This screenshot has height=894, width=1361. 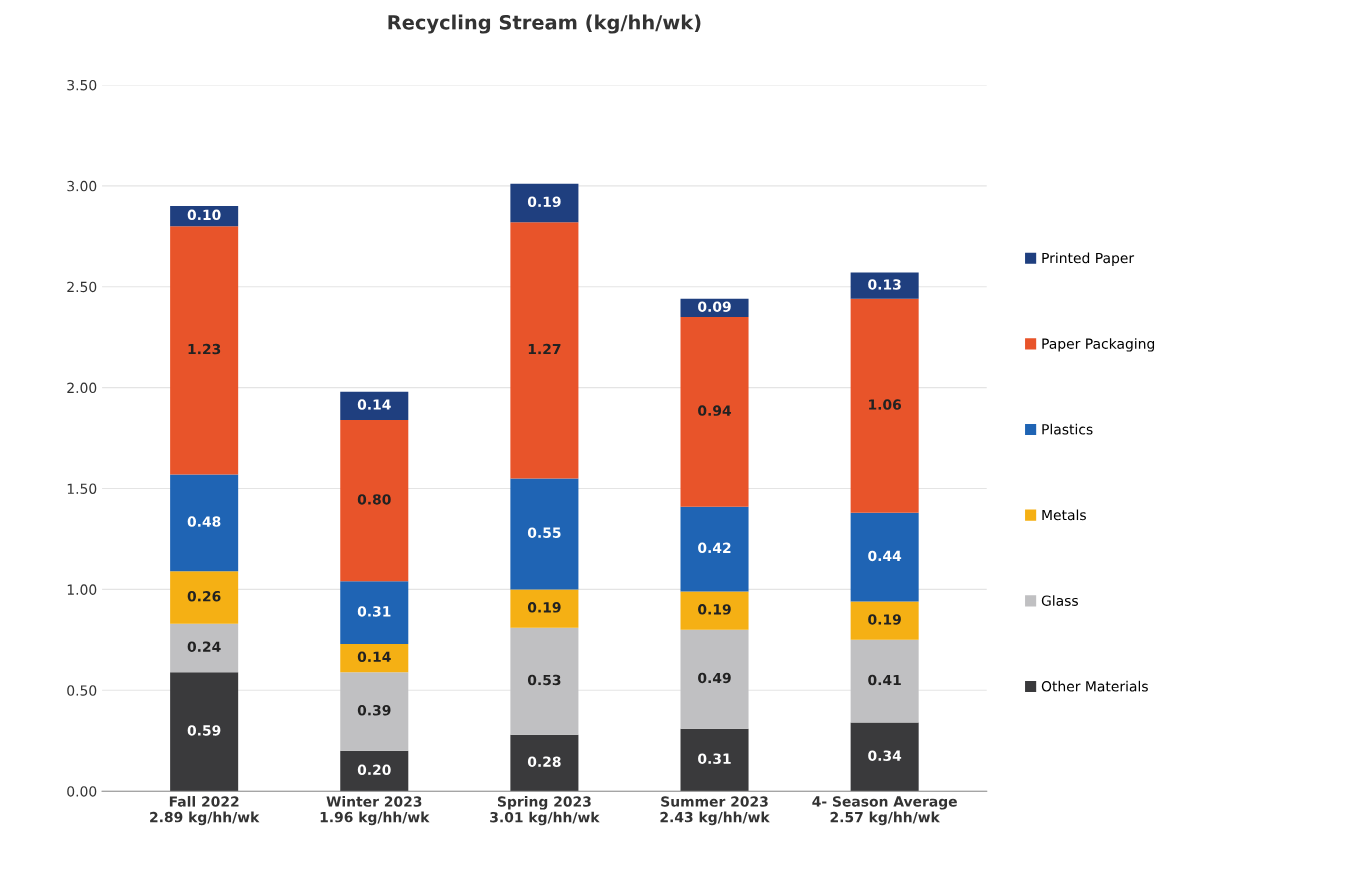 I want to click on x-tick-label: 4- Season Average 2.57 kg/hh/wk, so click(x=884, y=811).